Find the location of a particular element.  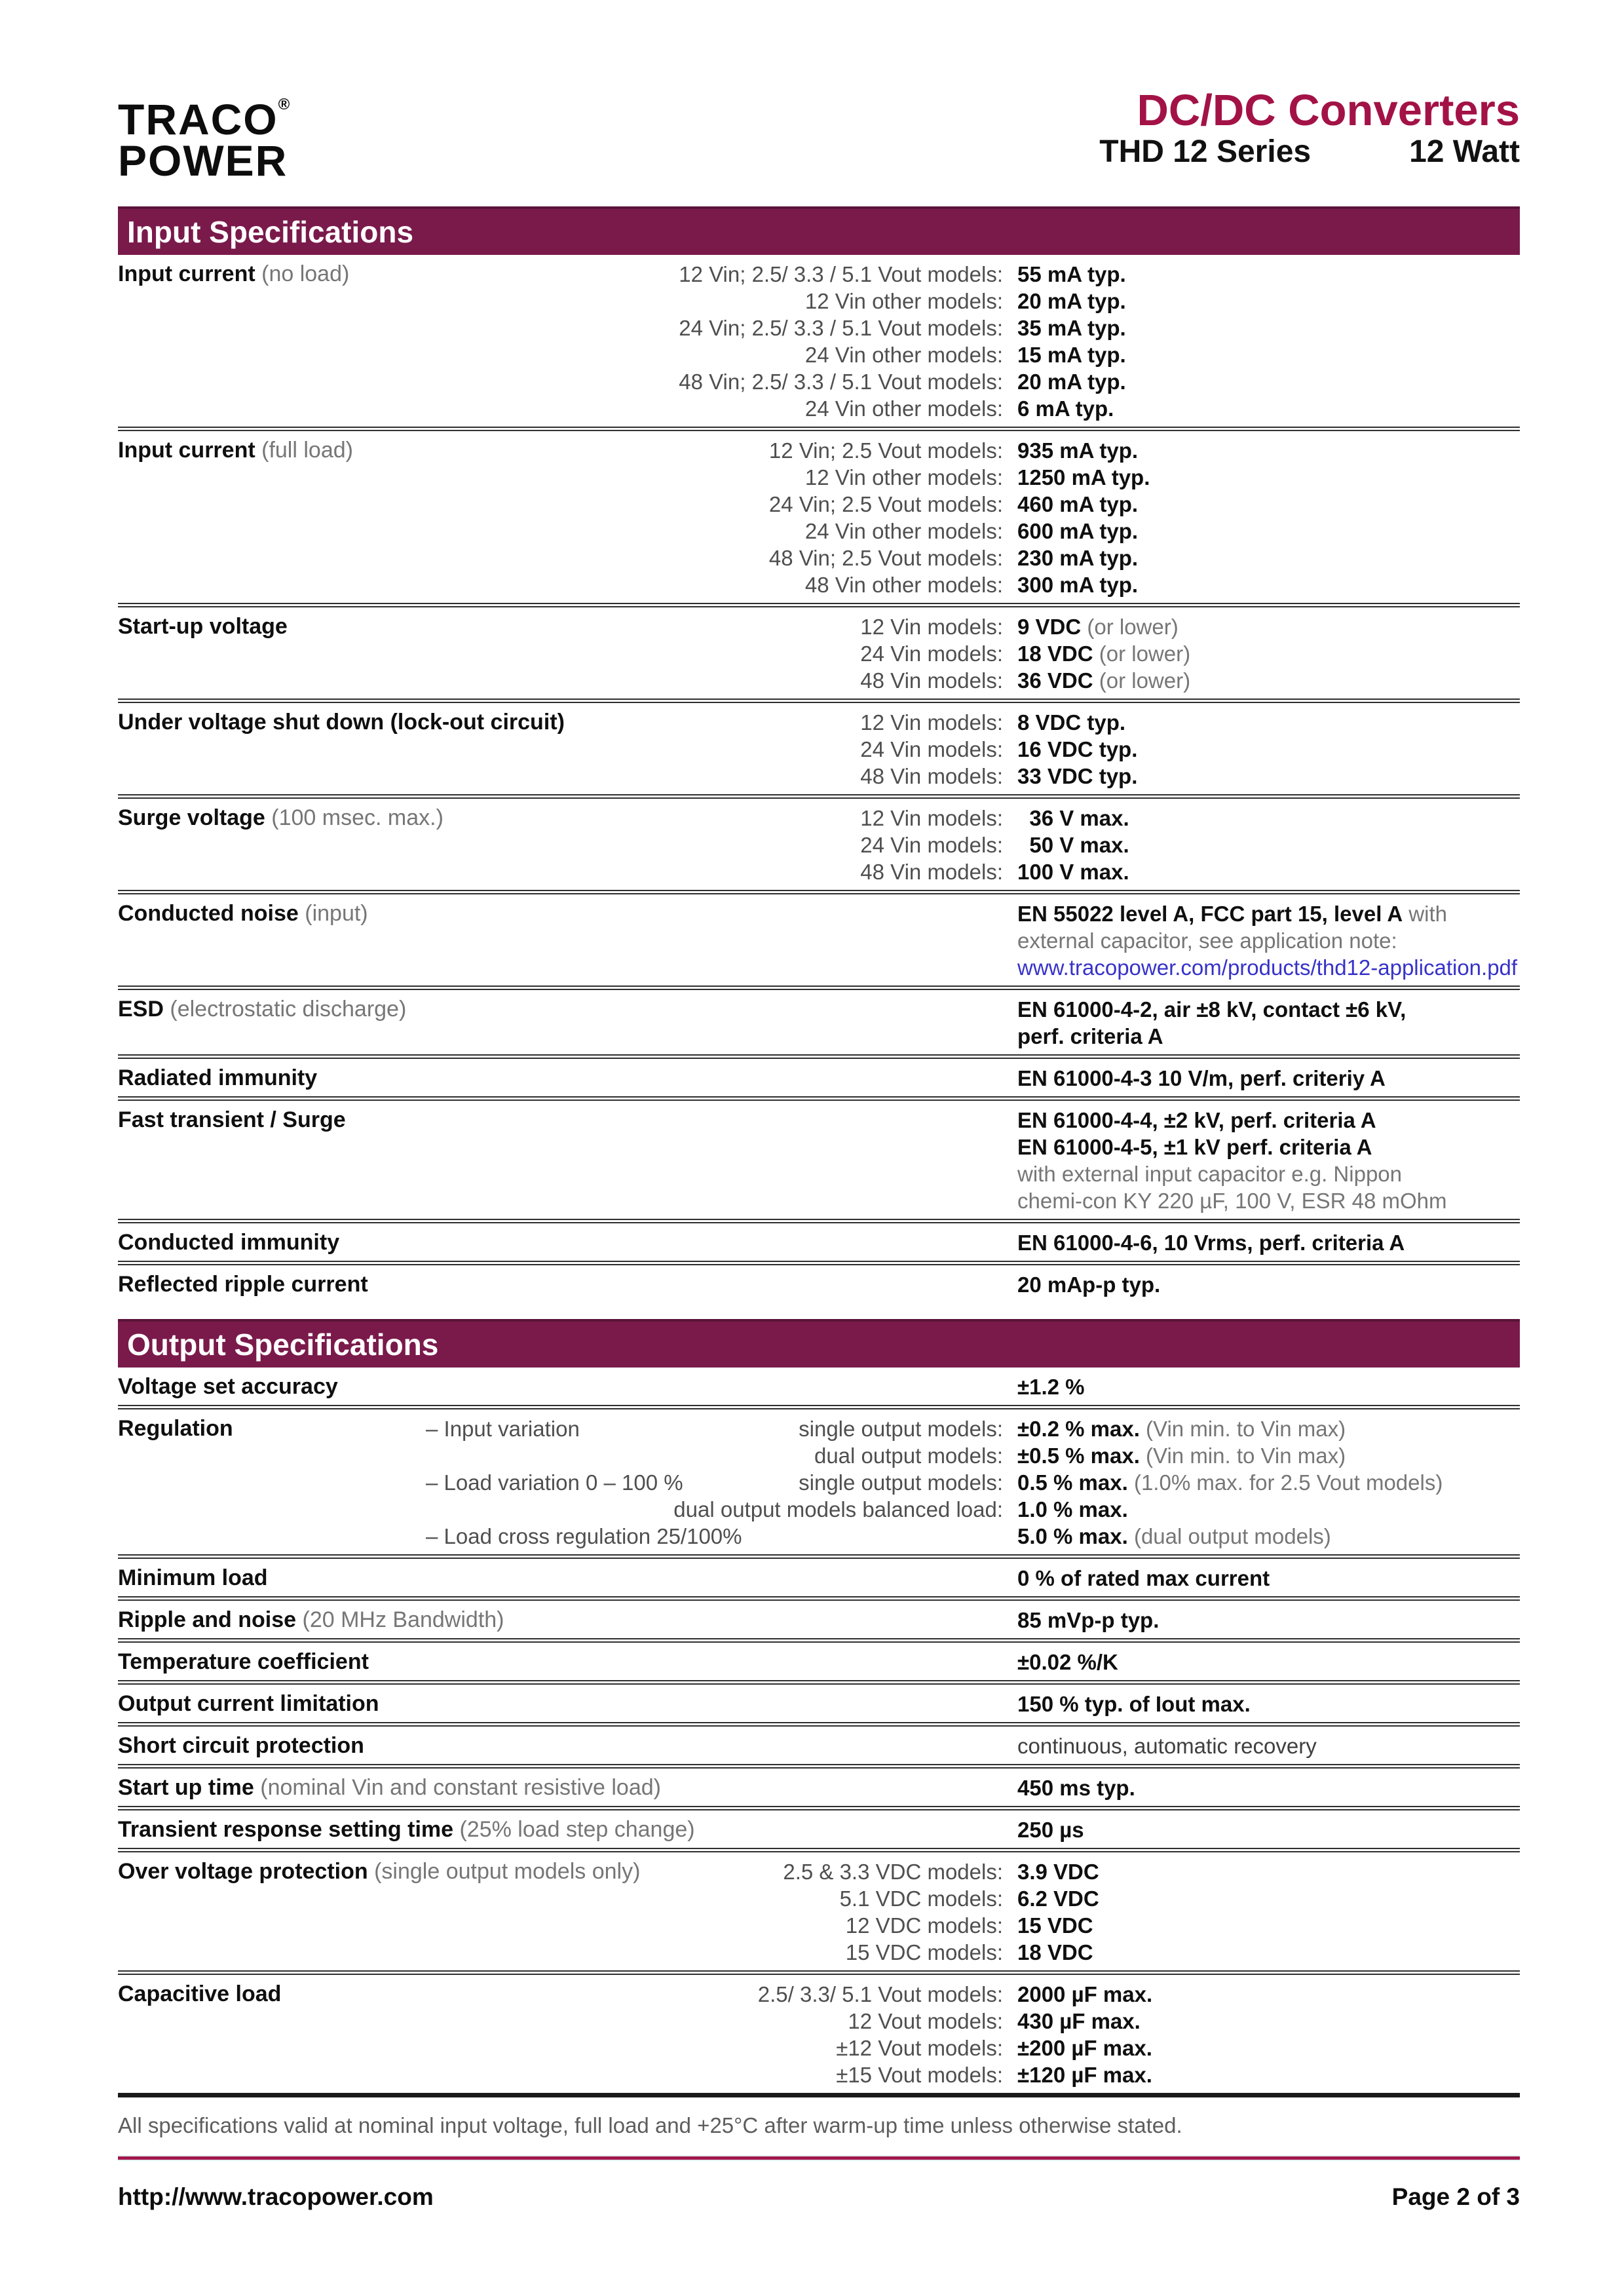

condition-text: dual output models: is located at coordinates (908, 1456).